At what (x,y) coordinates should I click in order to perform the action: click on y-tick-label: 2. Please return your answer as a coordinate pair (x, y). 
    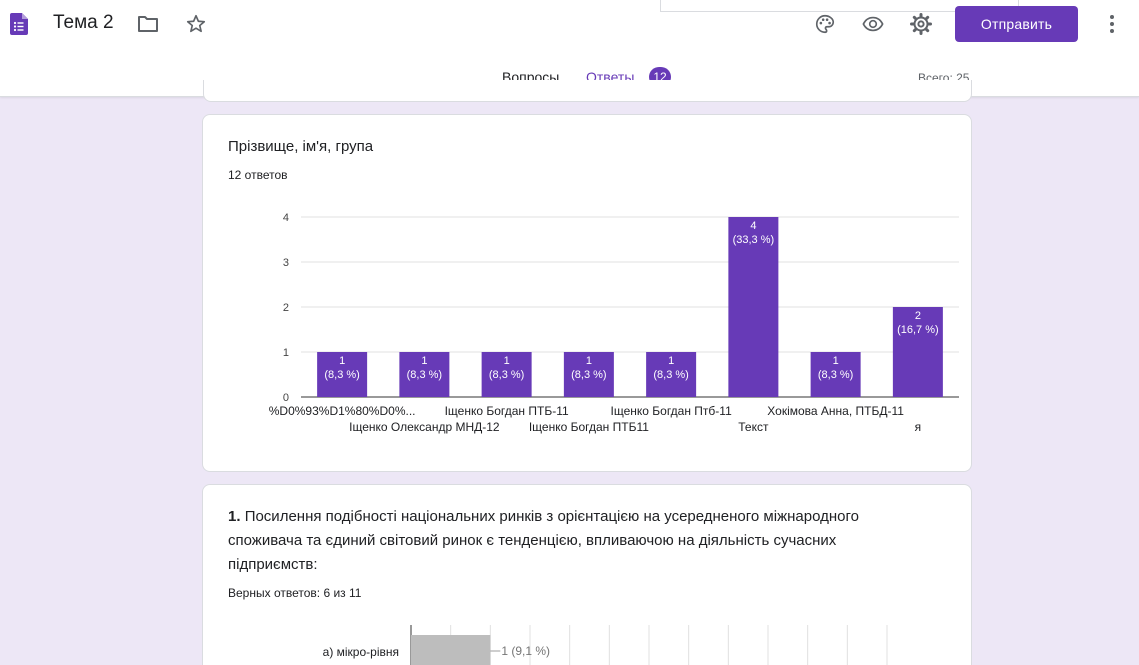
    Looking at the image, I should click on (286, 308).